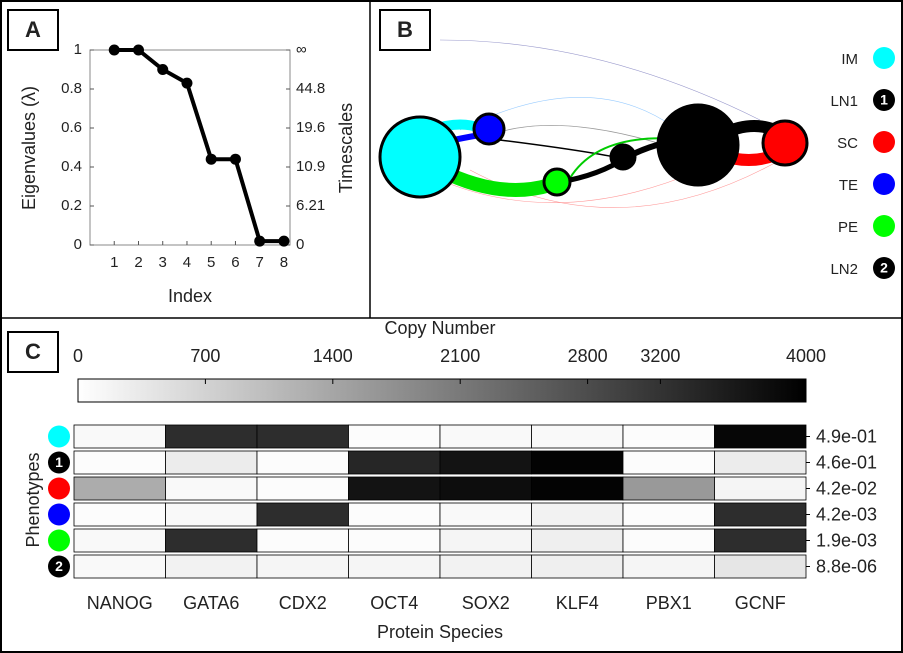  What do you see at coordinates (235, 262) in the screenshot?
I see `x-tick-label: 6` at bounding box center [235, 262].